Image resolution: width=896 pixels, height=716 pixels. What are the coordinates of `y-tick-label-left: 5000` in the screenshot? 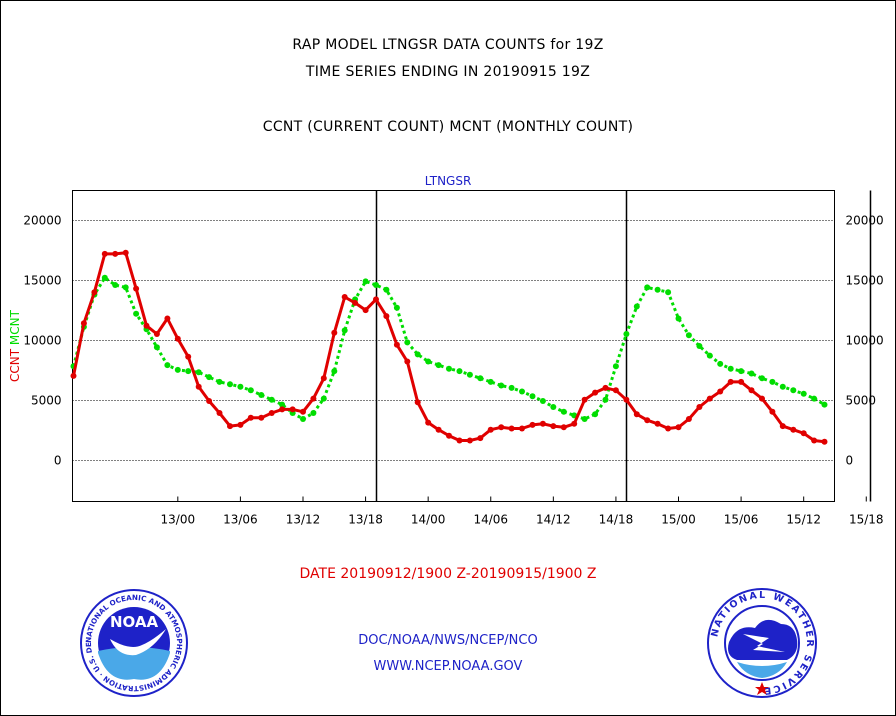 It's located at (46, 401).